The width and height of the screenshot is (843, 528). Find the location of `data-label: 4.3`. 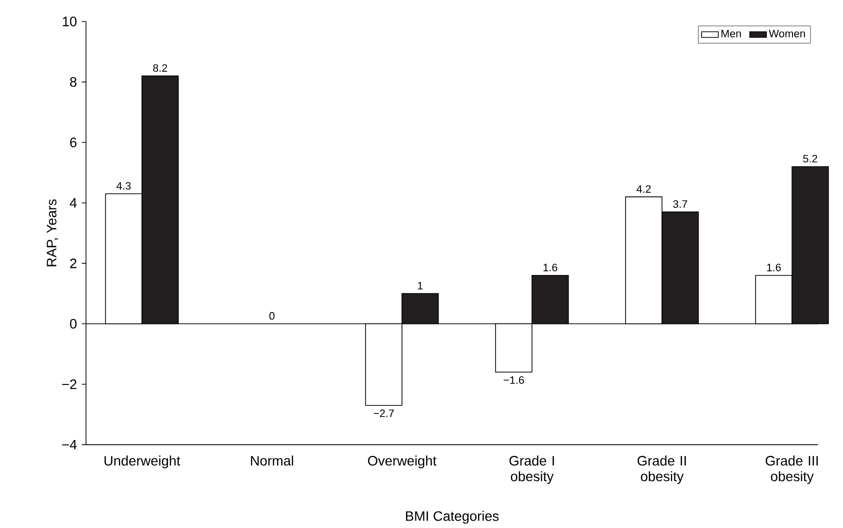

data-label: 4.3 is located at coordinates (123, 186).